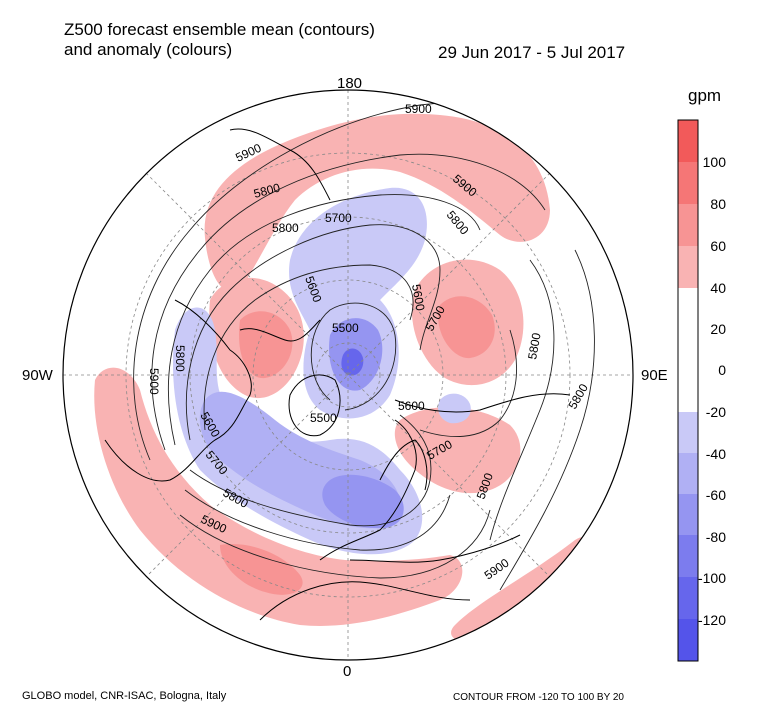 The width and height of the screenshot is (760, 720). What do you see at coordinates (37, 375) in the screenshot?
I see `lon-label-left: 90W` at bounding box center [37, 375].